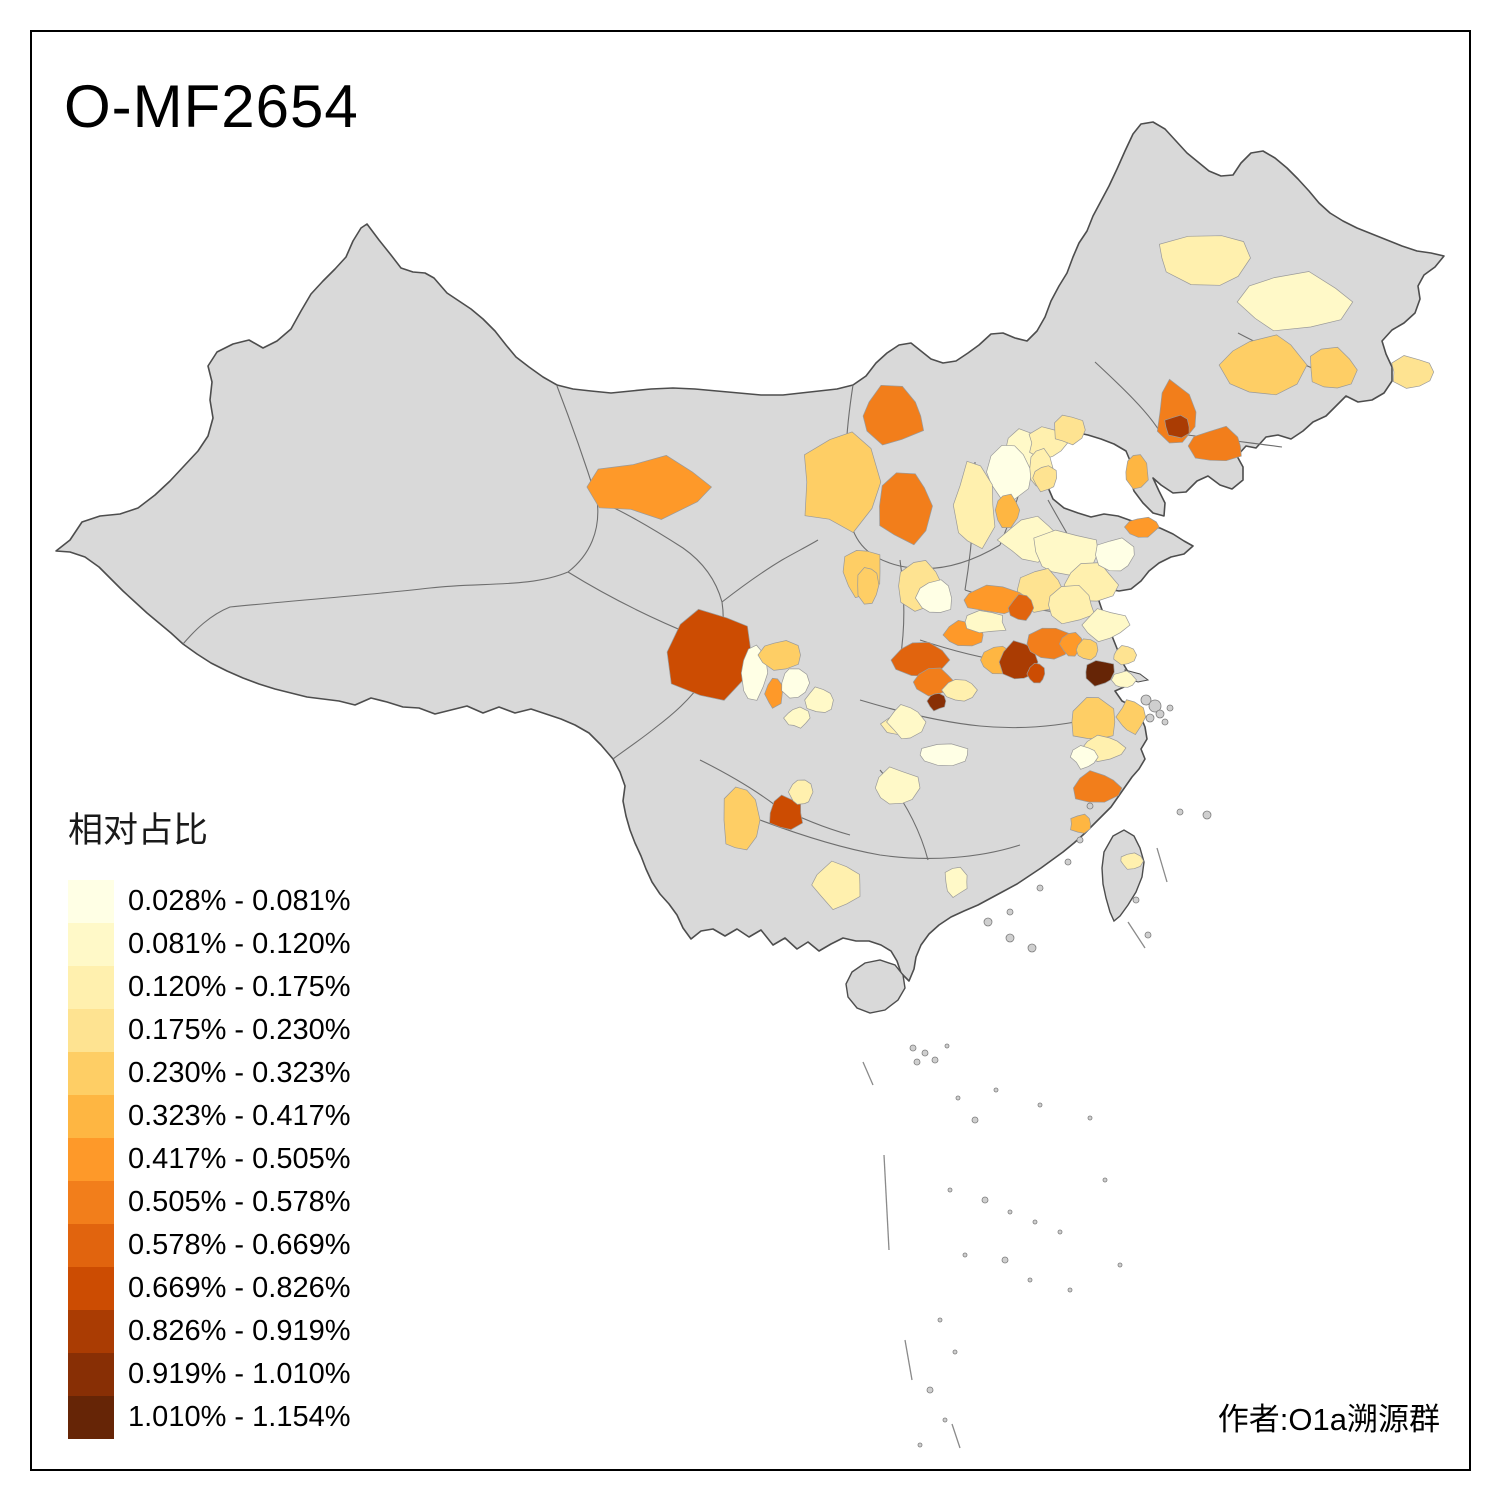 Image resolution: width=1500 pixels, height=1500 pixels. I want to click on legend-row: 0.669% - 0.826%, so click(209, 1288).